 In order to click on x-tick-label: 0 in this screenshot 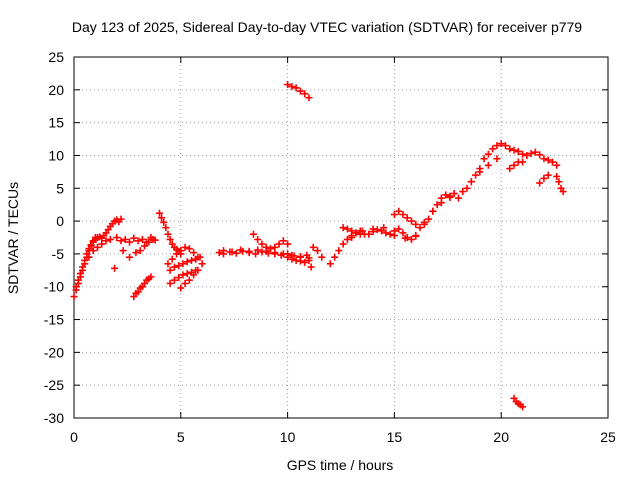, I will do `click(74, 437)`.